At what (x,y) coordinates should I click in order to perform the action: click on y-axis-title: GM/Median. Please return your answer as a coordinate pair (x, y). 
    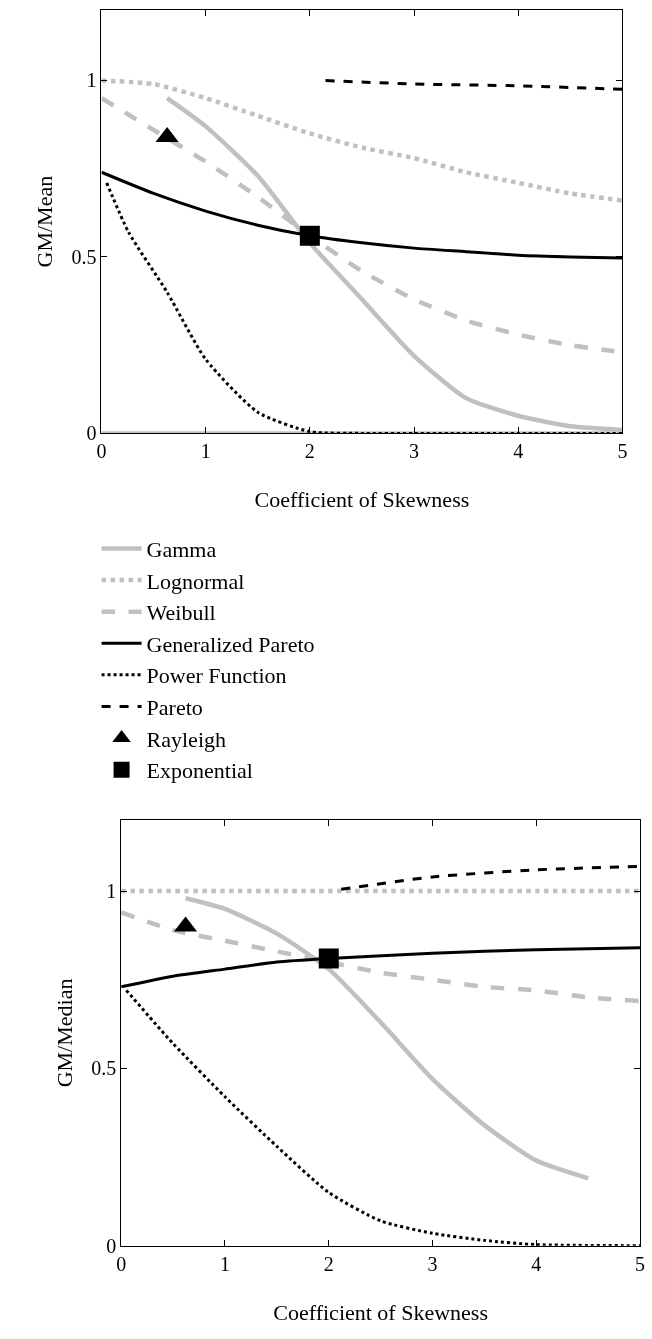
    Looking at the image, I should click on (64, 1033).